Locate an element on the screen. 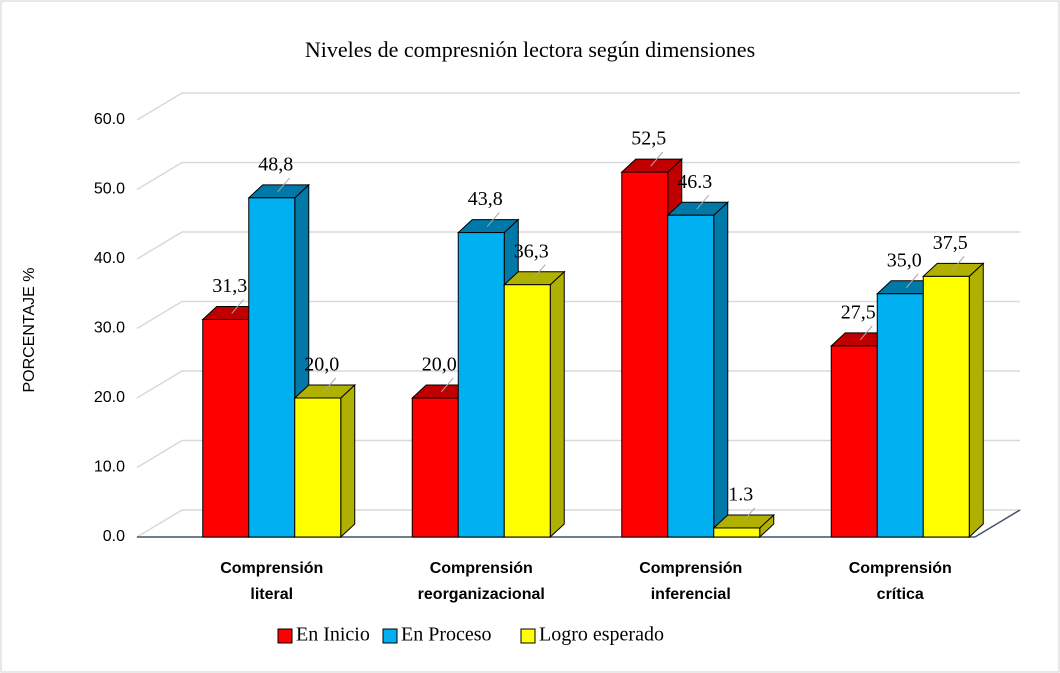 The image size is (1060, 673). y-tick-label: 50.0 is located at coordinates (109, 189).